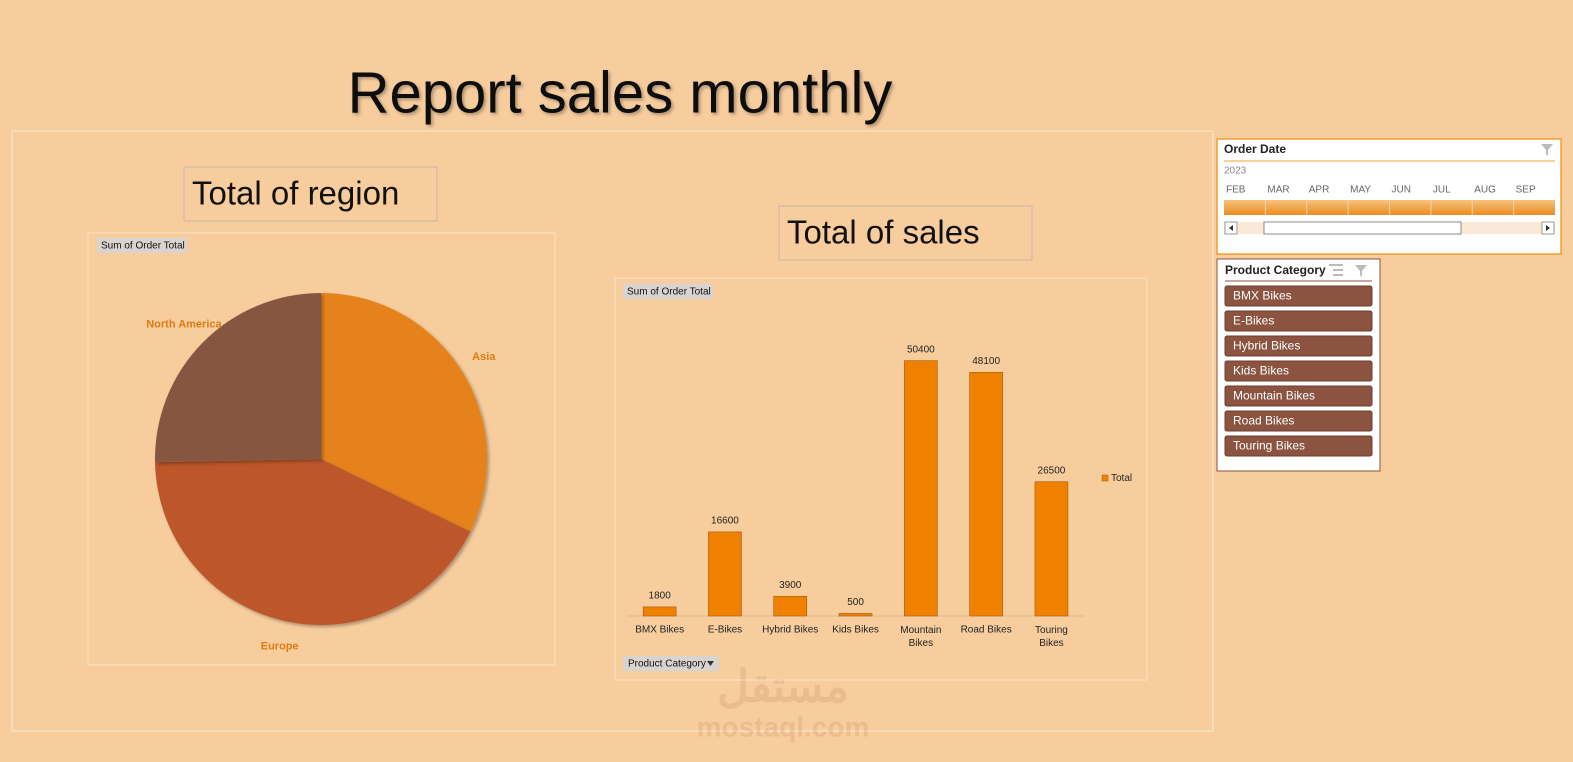  I want to click on x-tick-label: Road Bikes, so click(986, 630).